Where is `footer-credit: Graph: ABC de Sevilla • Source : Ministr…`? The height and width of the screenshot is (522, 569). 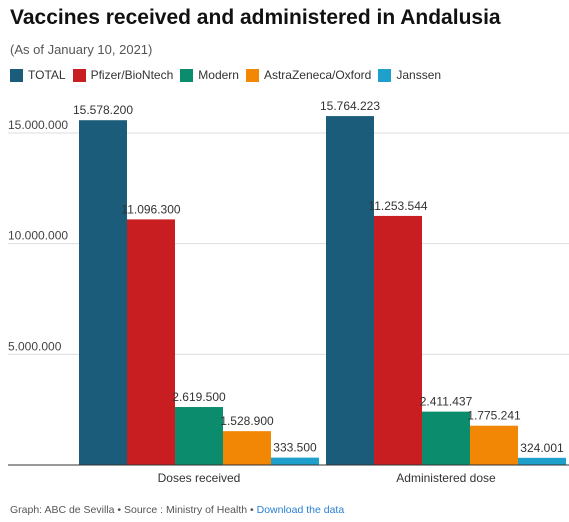 footer-credit: Graph: ABC de Sevilla • Source : Ministr… is located at coordinates (133, 510).